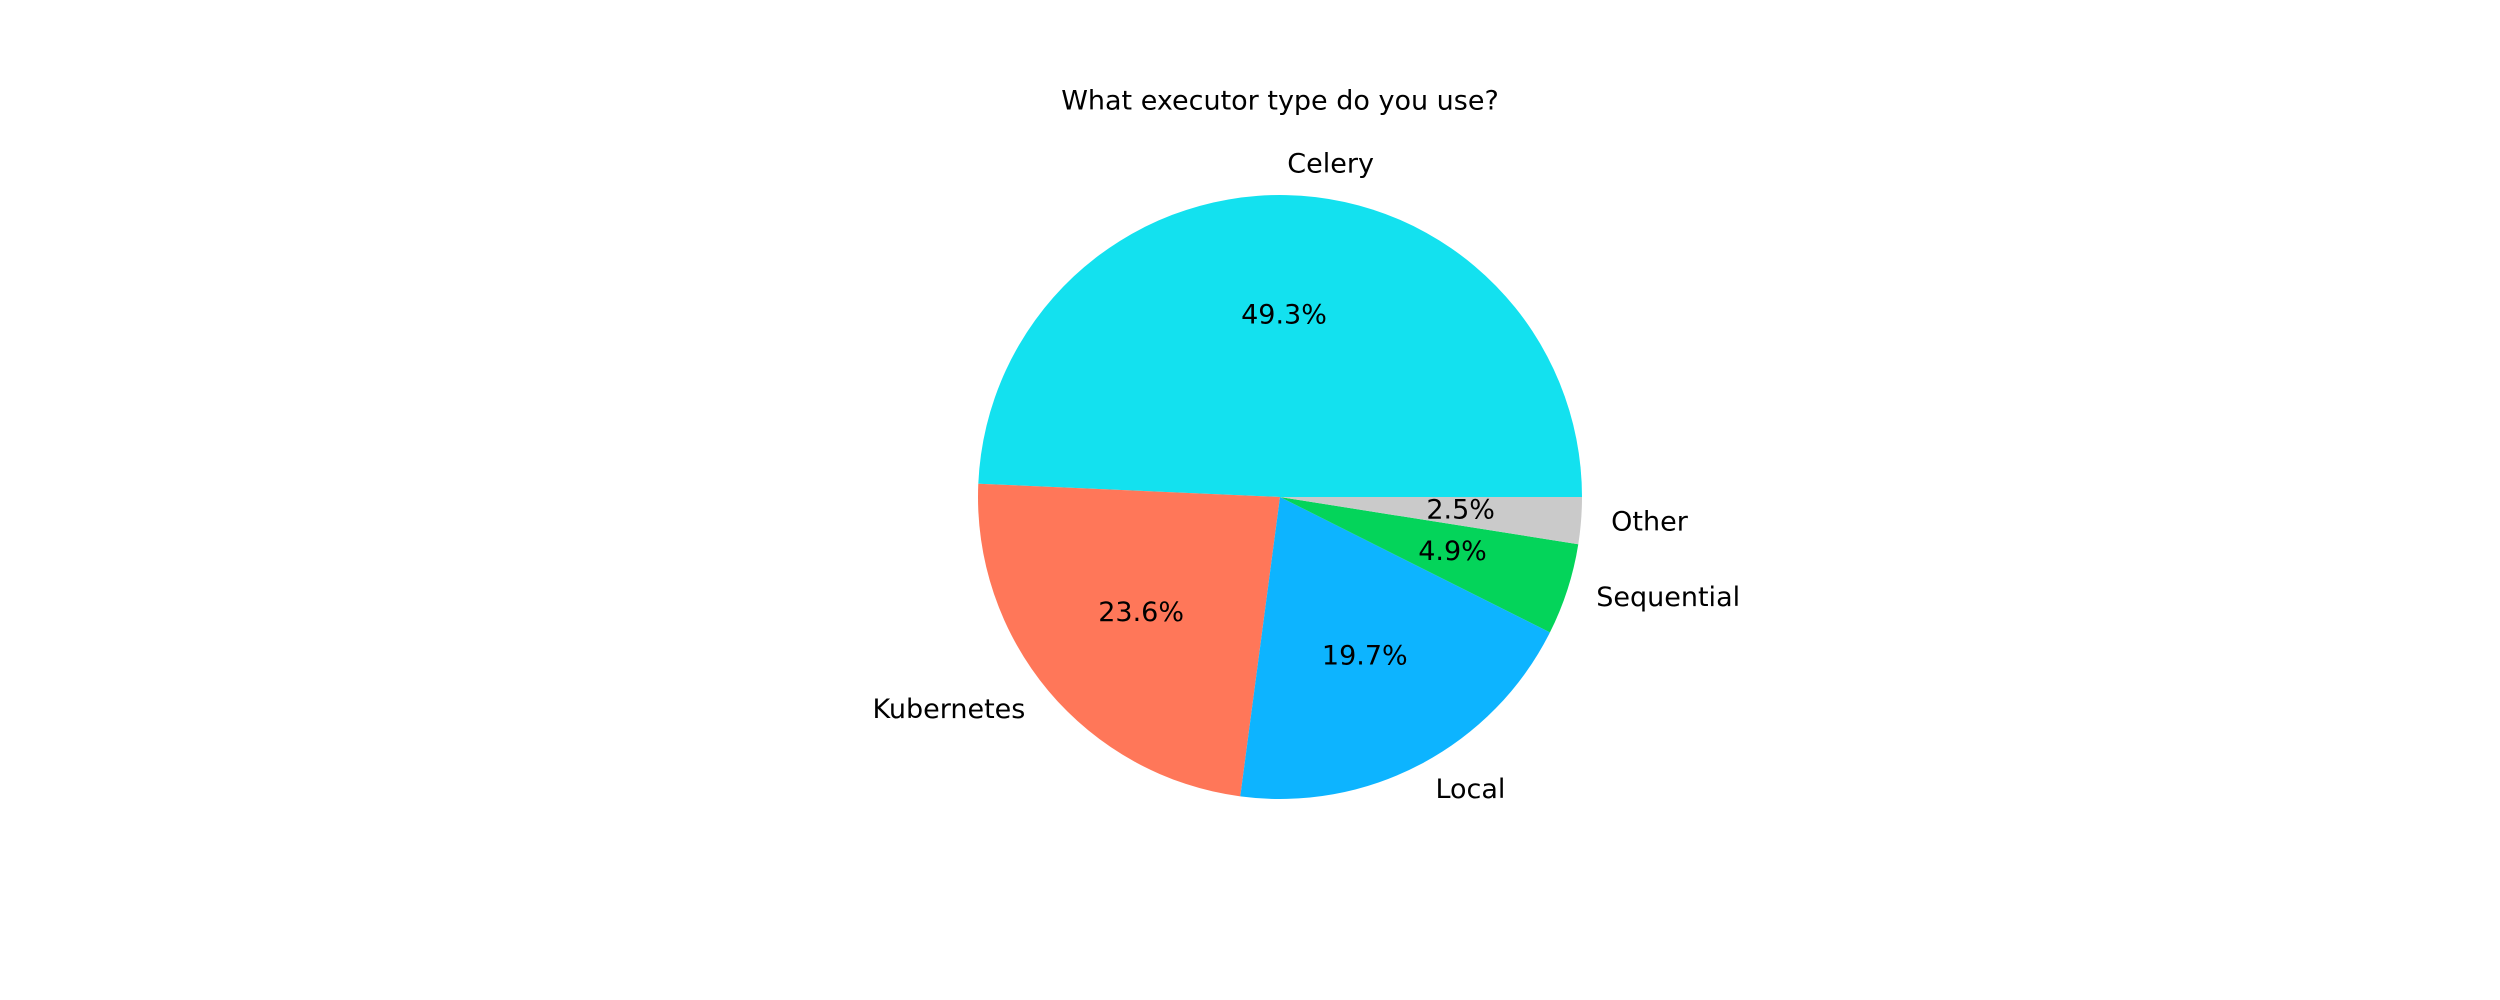  What do you see at coordinates (1280, 101) in the screenshot?
I see `chart-title: What executor type do you use?` at bounding box center [1280, 101].